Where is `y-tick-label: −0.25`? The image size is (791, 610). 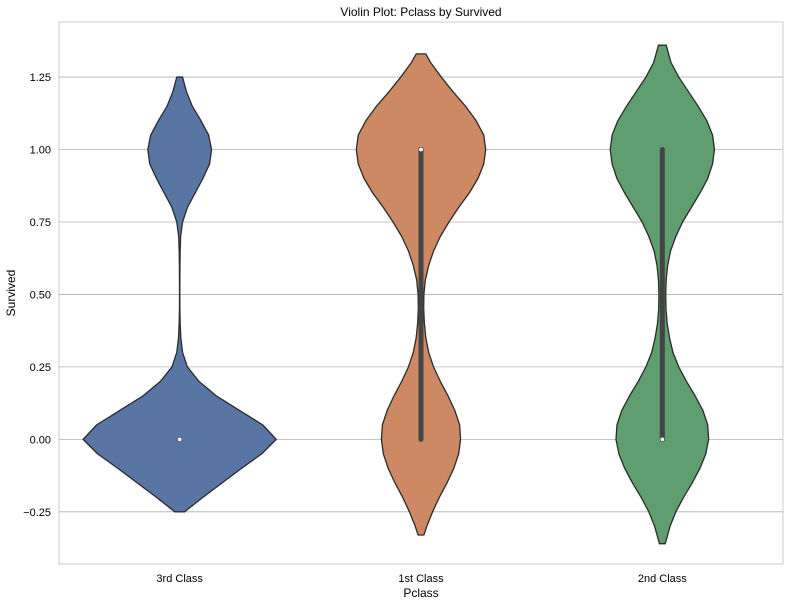
y-tick-label: −0.25 is located at coordinates (37, 513).